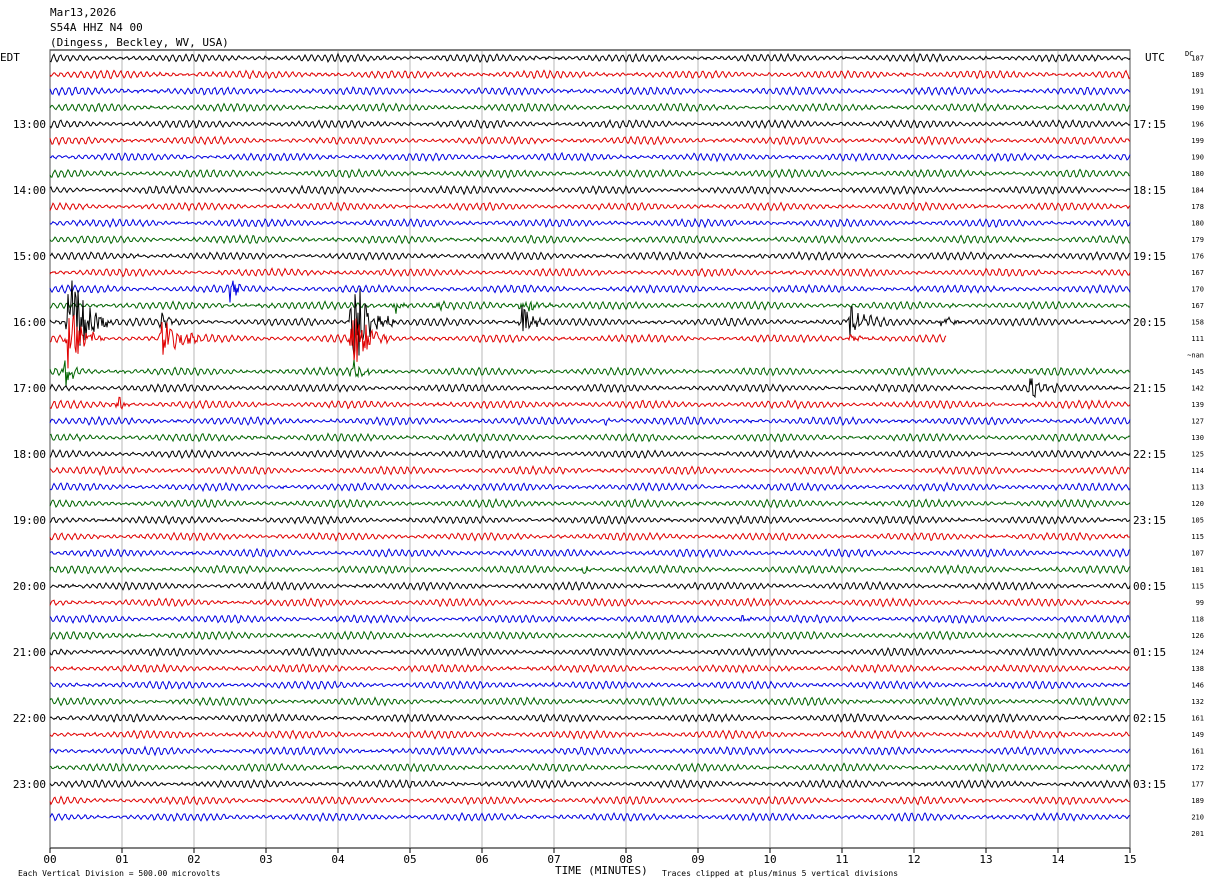  What do you see at coordinates (1149, 718) in the screenshot?
I see `right-hour-label: 02:15` at bounding box center [1149, 718].